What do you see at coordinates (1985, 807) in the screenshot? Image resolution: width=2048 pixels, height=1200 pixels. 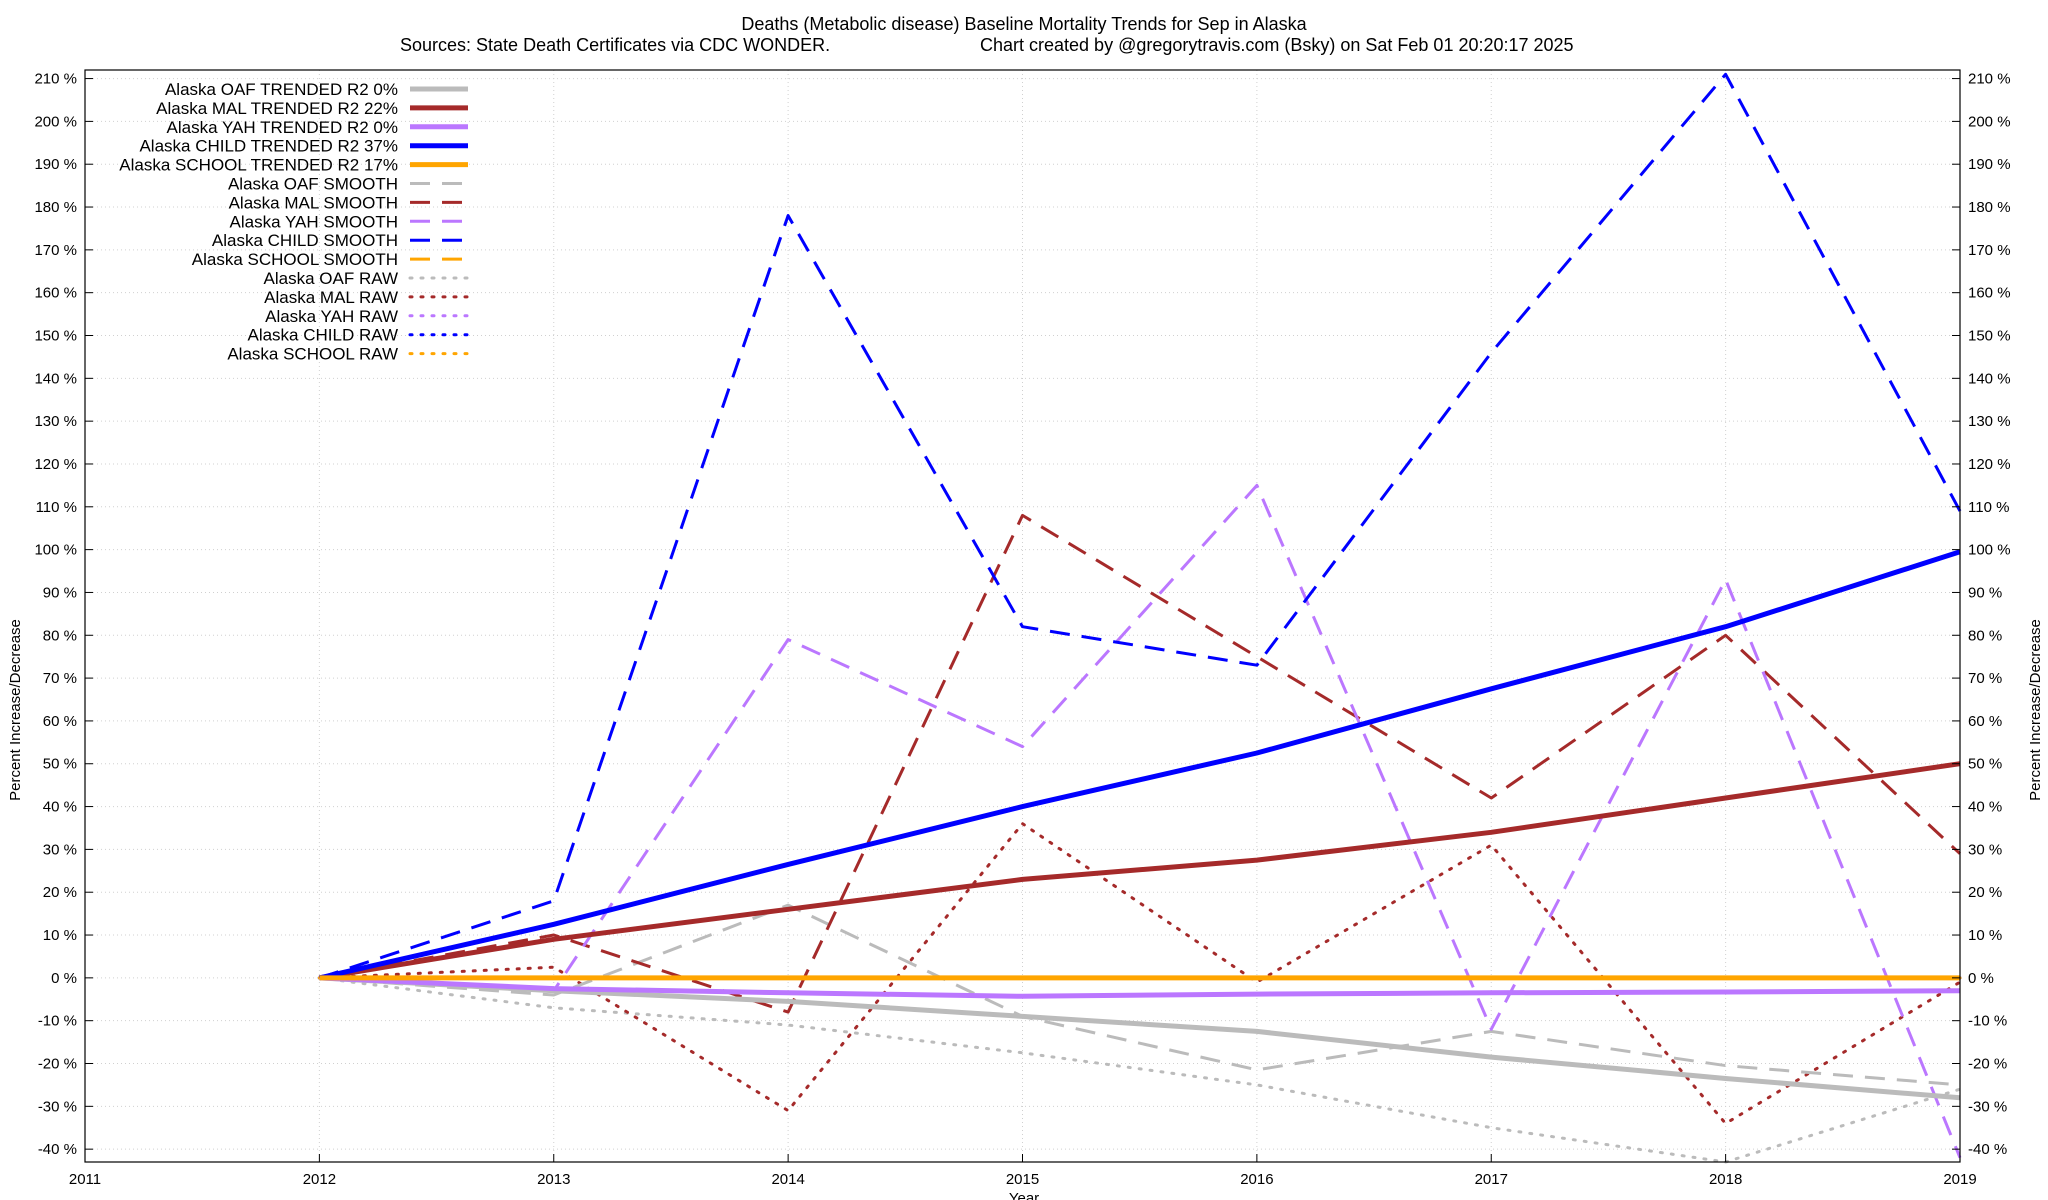 I see `y-tick-label-right: 40 %` at bounding box center [1985, 807].